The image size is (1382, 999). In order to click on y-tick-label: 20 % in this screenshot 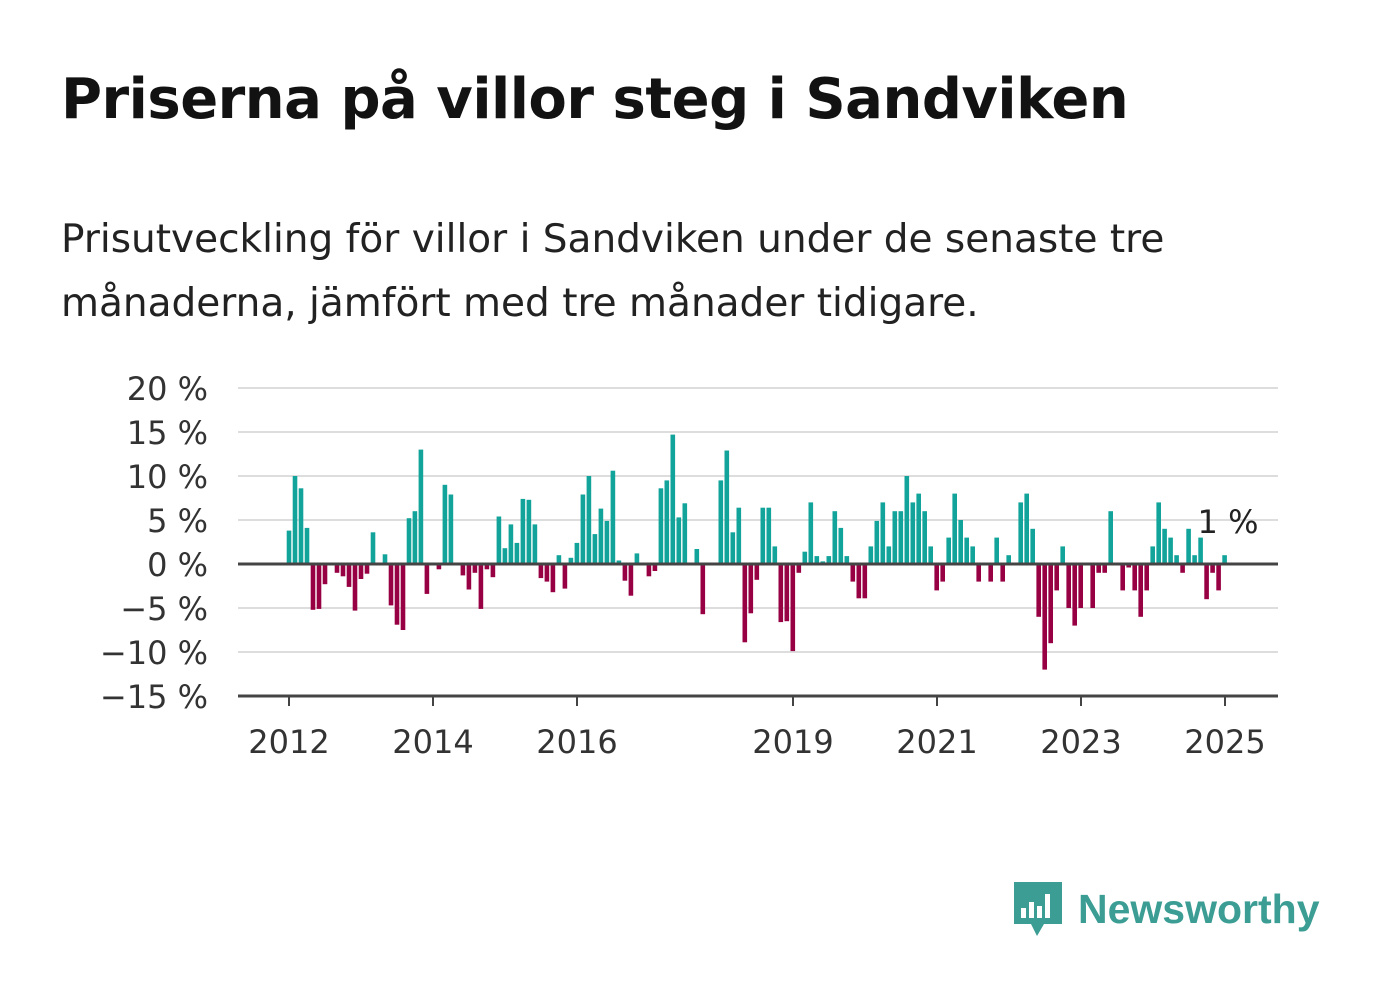, I will do `click(167, 389)`.